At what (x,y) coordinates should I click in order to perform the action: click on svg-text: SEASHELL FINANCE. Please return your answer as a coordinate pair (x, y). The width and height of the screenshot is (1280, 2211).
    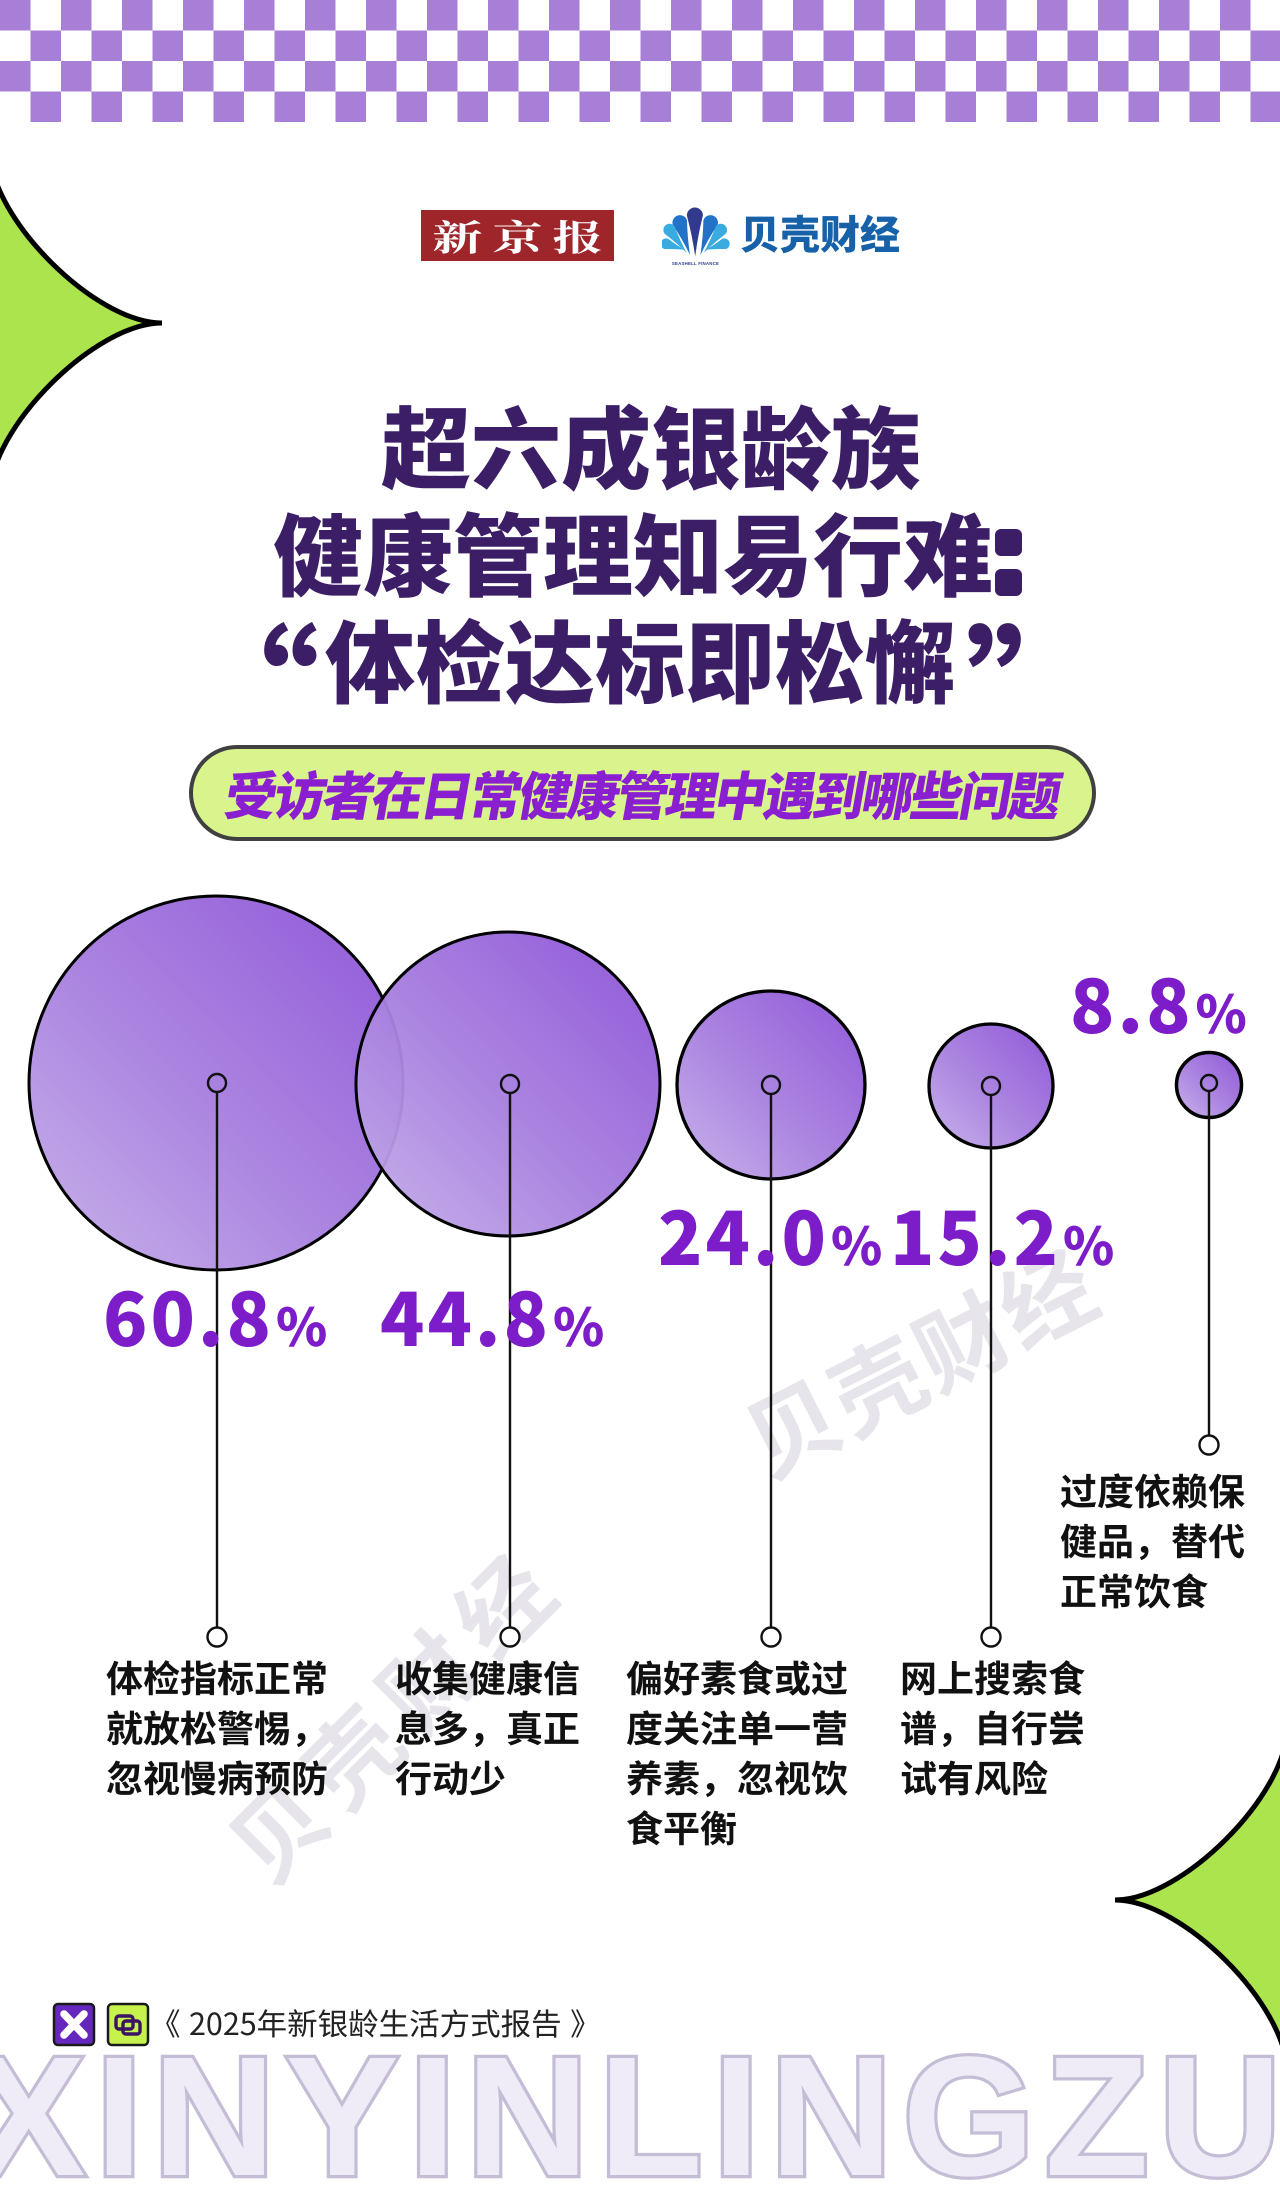
    Looking at the image, I should click on (695, 263).